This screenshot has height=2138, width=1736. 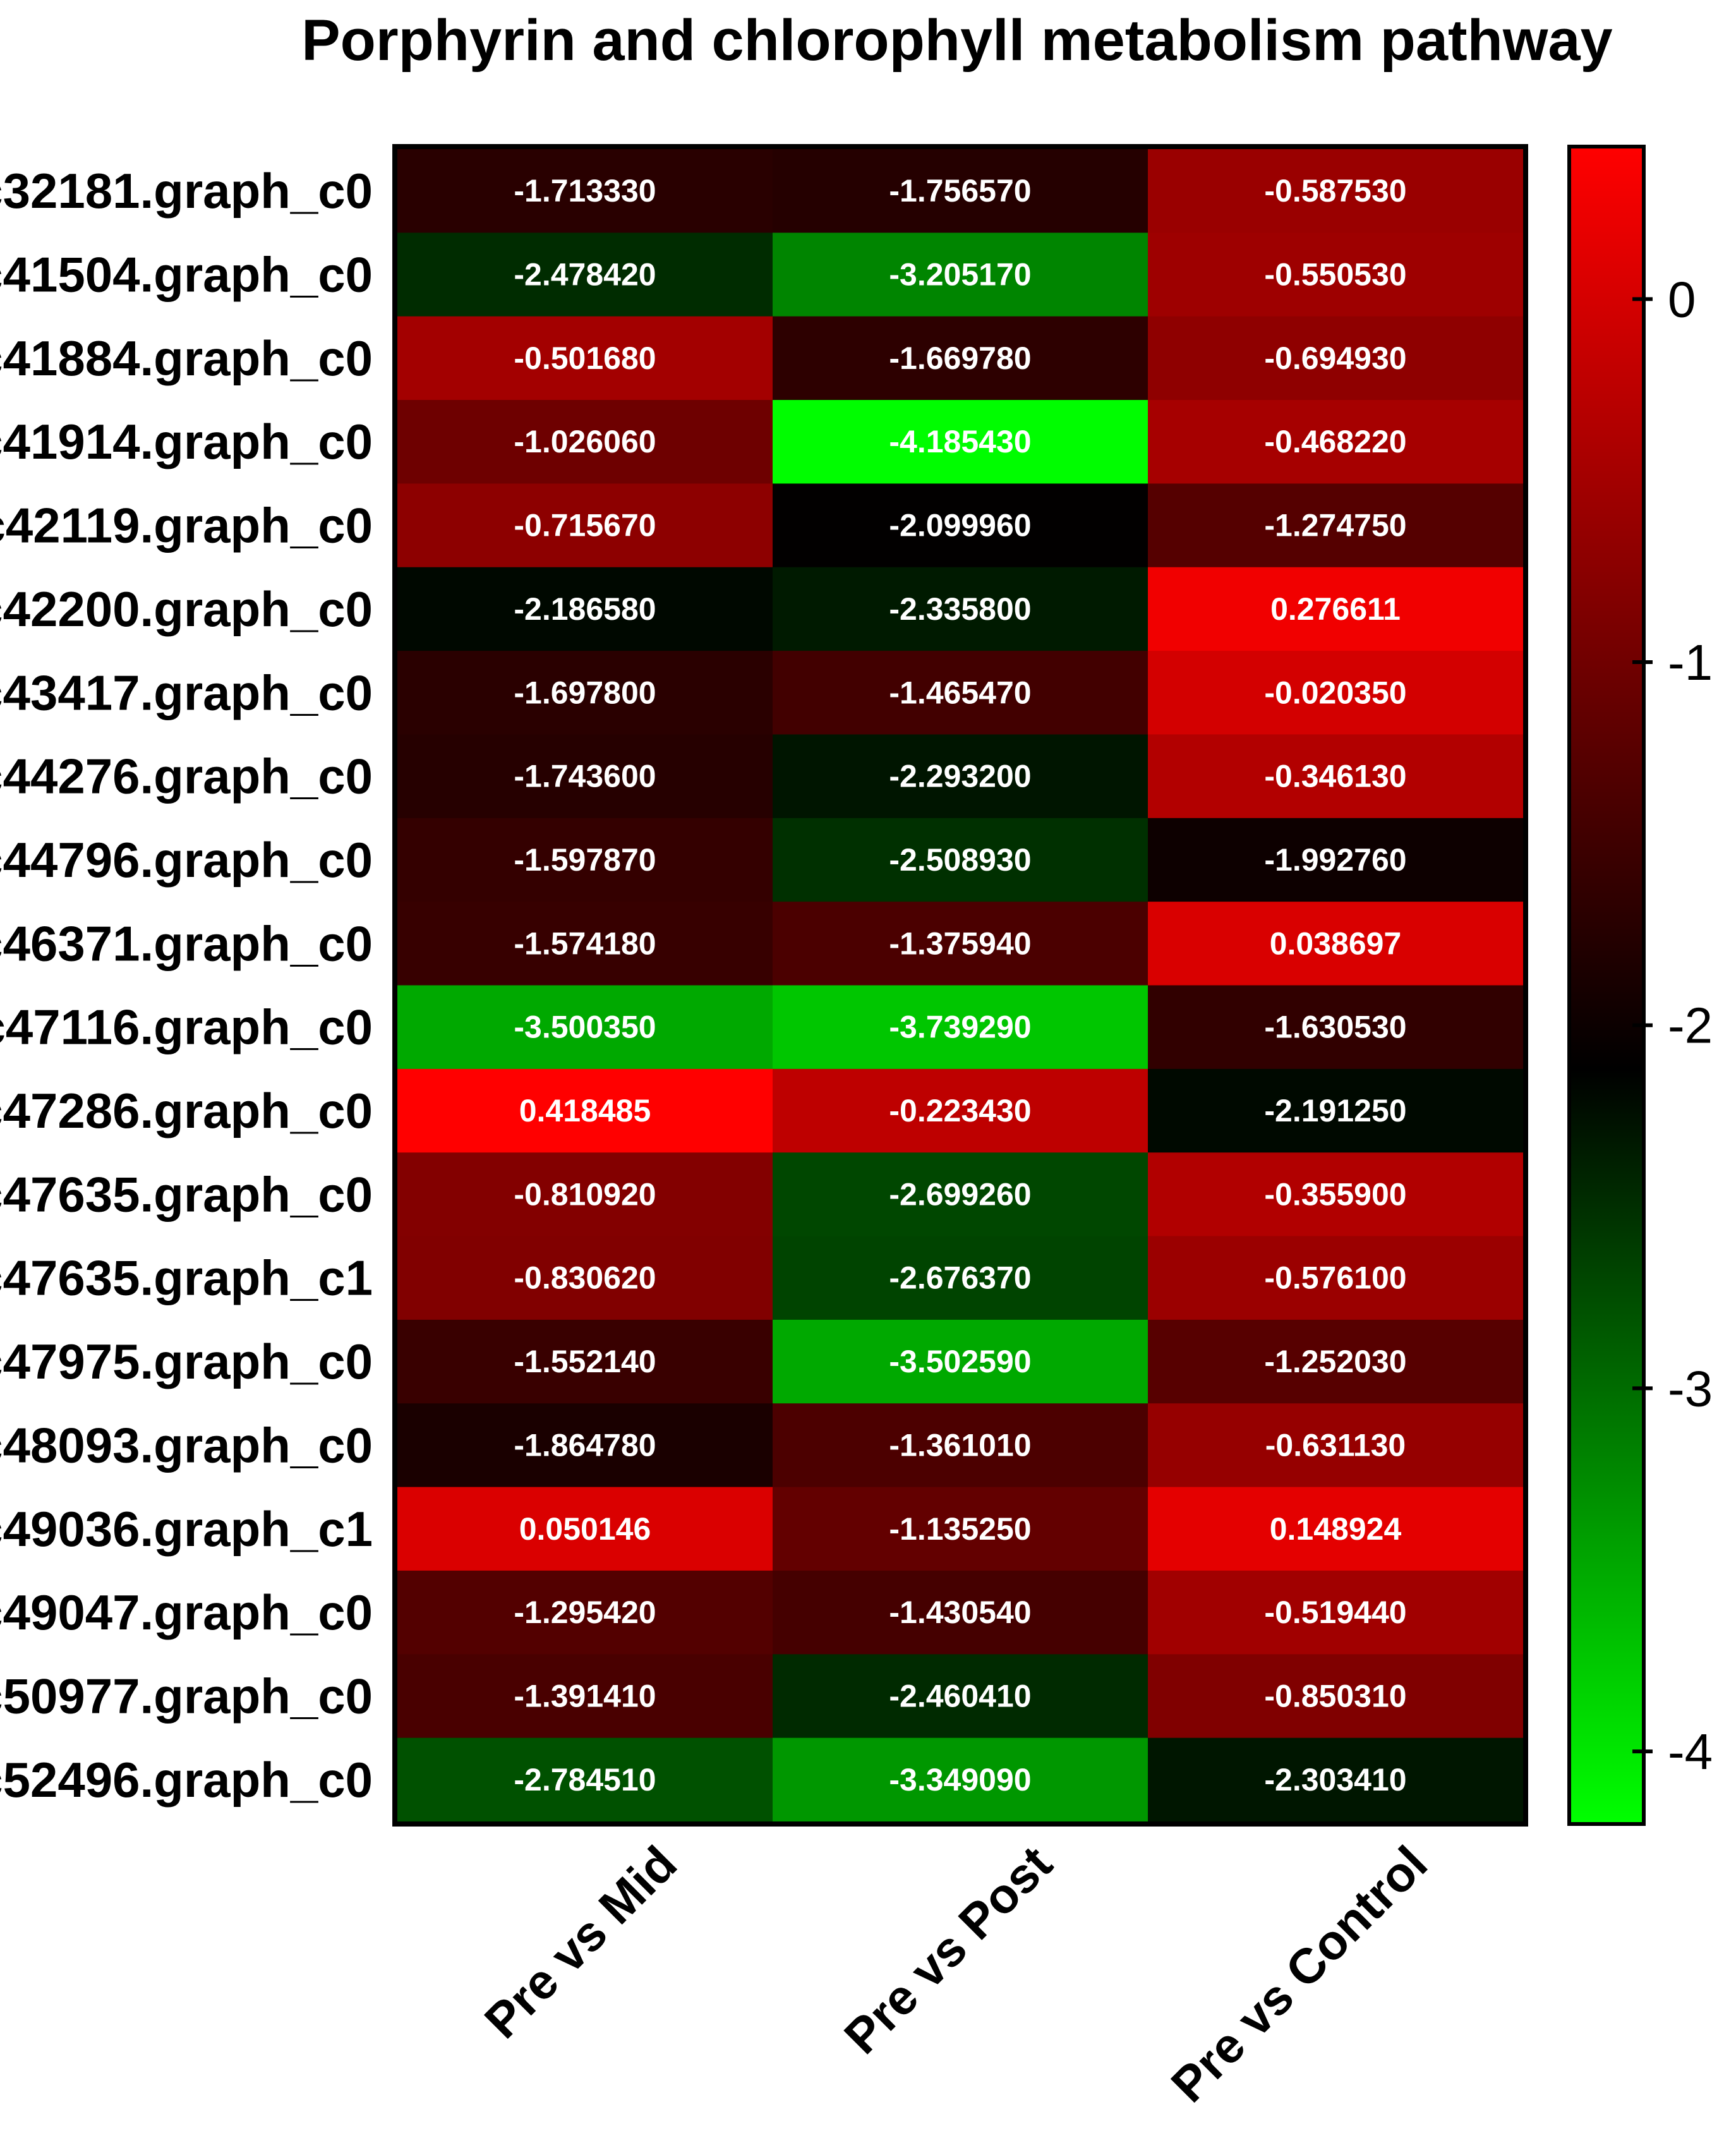 I want to click on row-label: c41884.graph_c0, so click(x=187, y=358).